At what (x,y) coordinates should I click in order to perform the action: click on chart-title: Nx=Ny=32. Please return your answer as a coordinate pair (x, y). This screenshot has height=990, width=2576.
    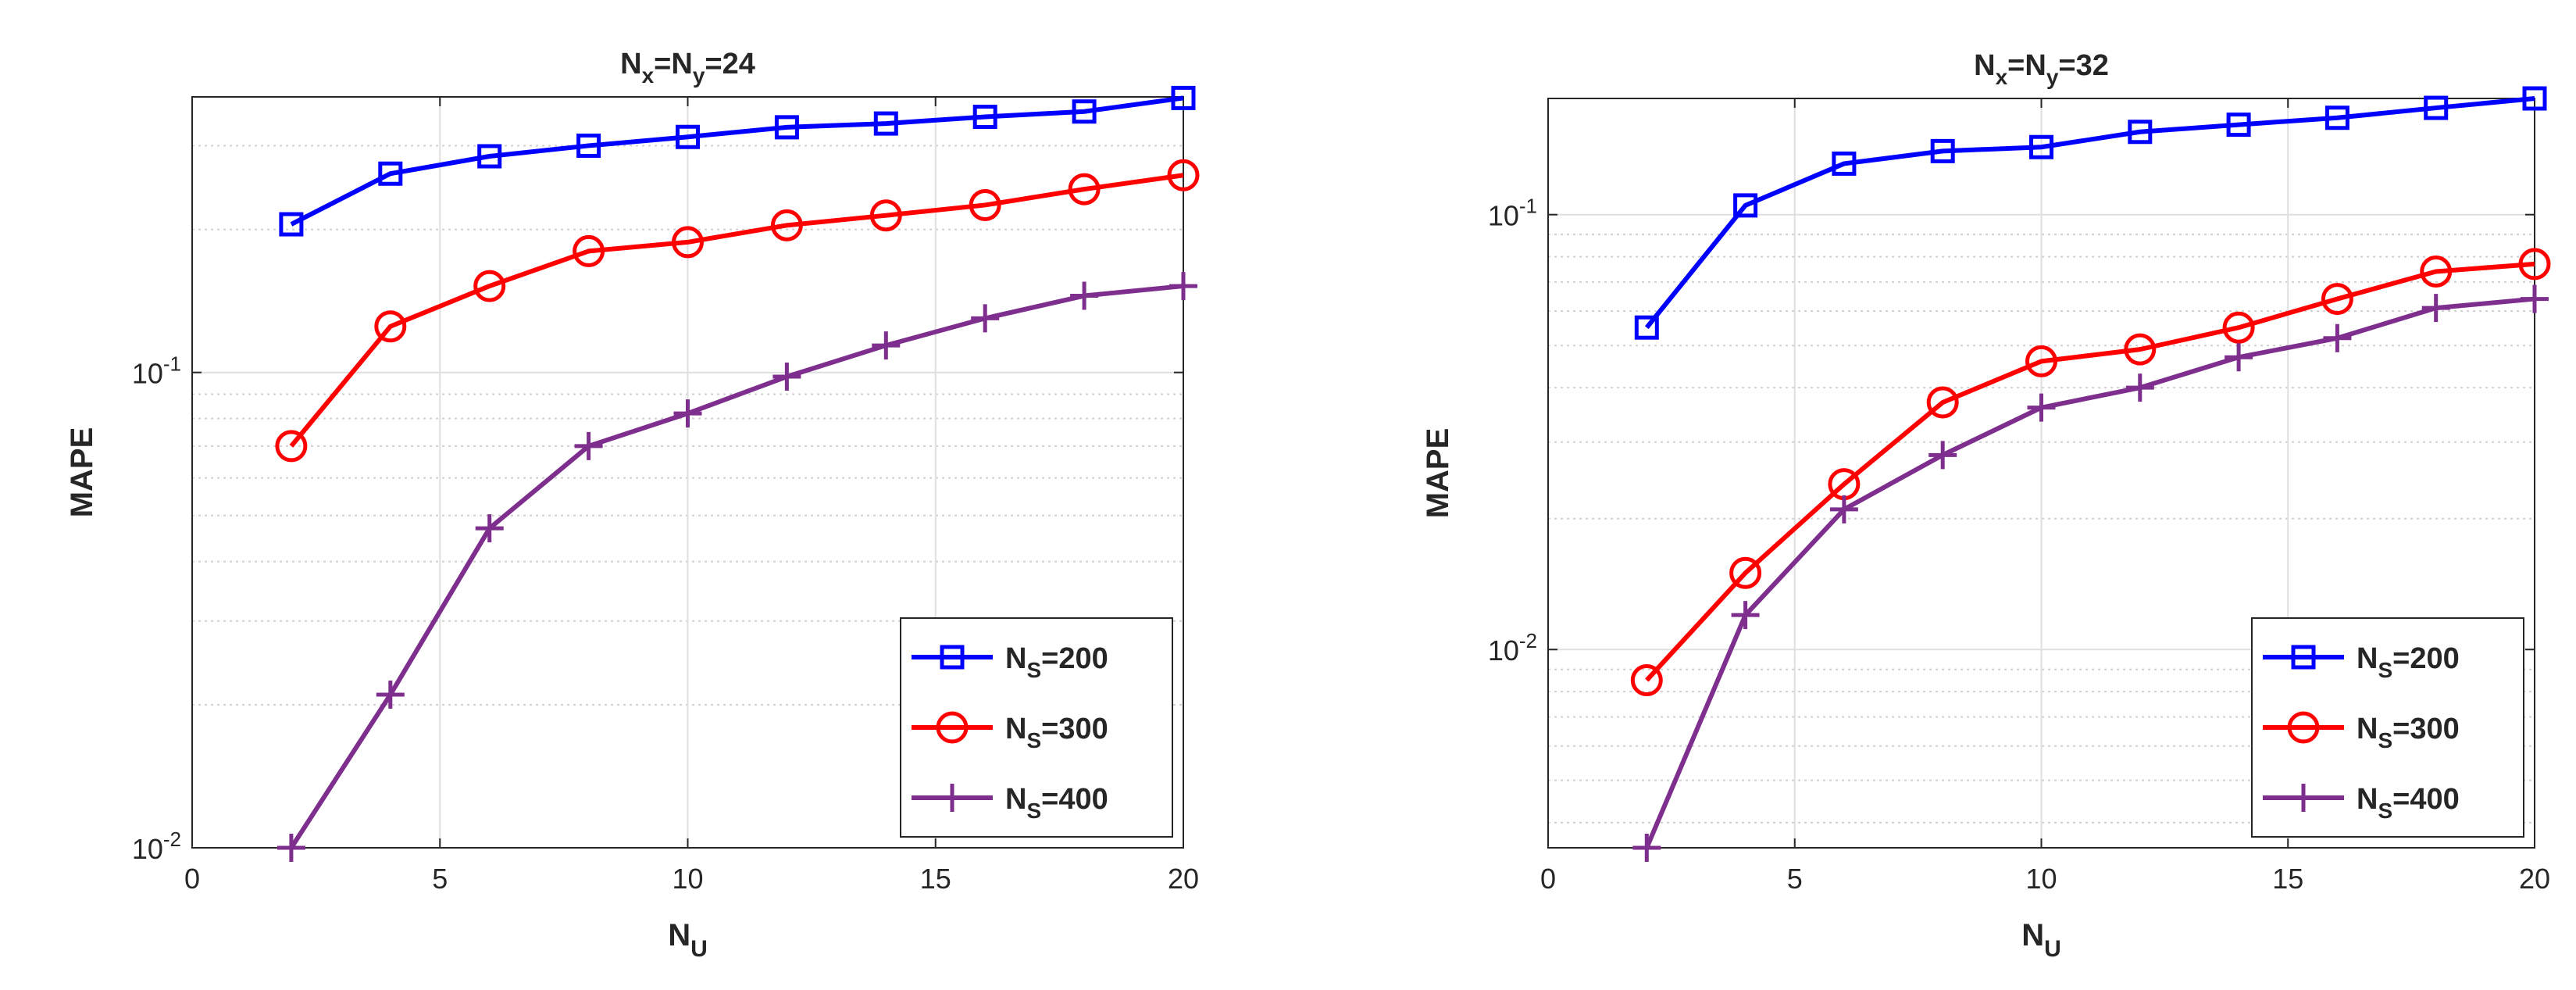
    Looking at the image, I should click on (2041, 69).